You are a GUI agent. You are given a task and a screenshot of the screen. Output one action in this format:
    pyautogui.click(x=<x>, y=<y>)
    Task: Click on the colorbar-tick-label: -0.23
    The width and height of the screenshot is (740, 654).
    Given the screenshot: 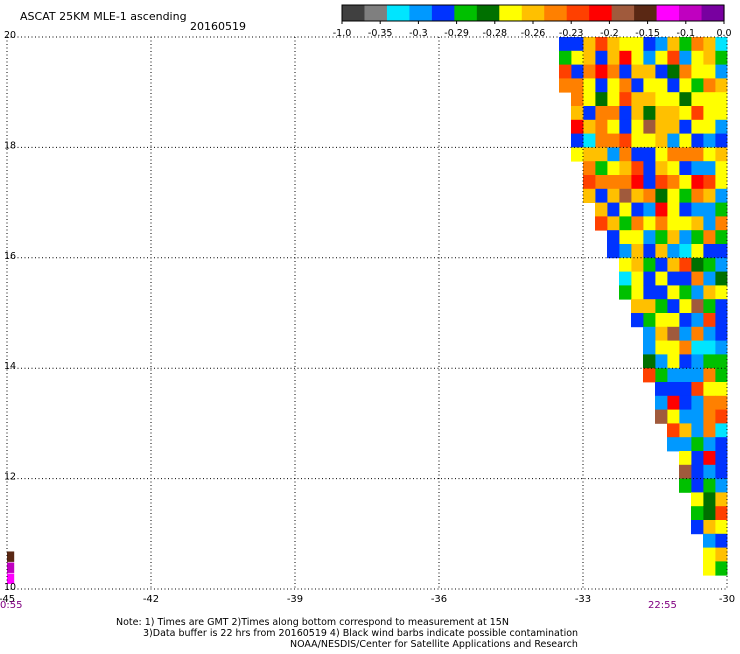 What is the action you would take?
    pyautogui.click(x=571, y=33)
    